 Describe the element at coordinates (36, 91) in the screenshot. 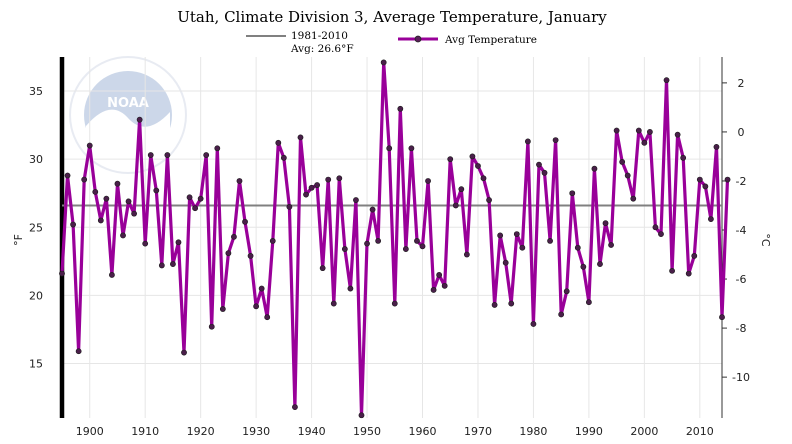

I see `y-tick-label-f: 35` at that location.